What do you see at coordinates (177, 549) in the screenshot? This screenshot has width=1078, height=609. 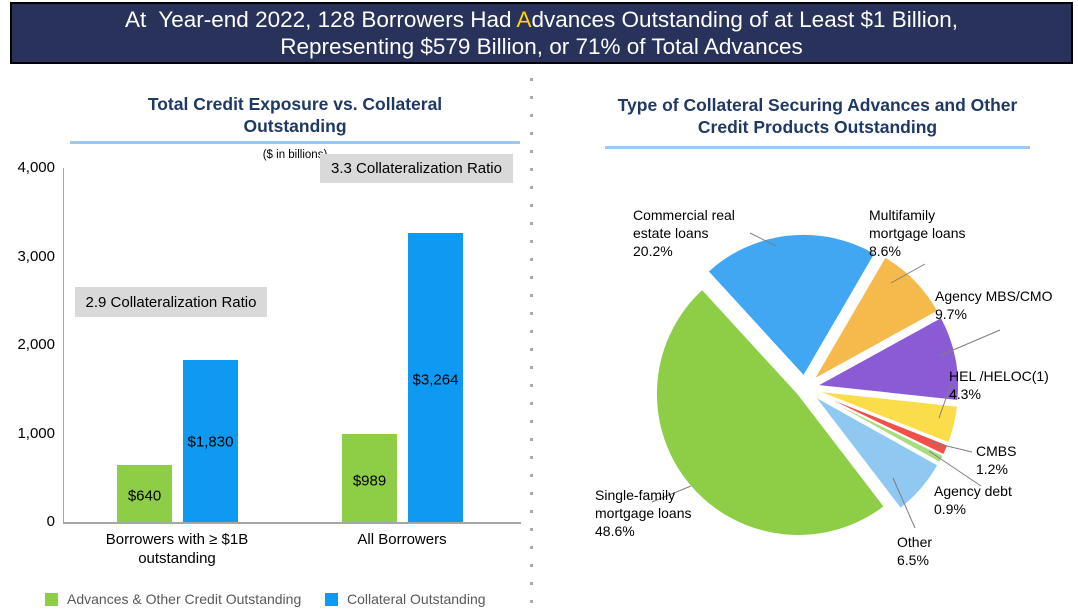 I see `x-category-borrowers-1b: Borrowers with ≥ $1B outstanding` at bounding box center [177, 549].